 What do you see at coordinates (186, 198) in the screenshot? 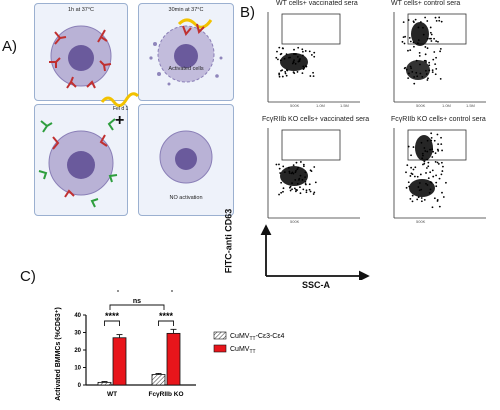
I see `no-activation-label: NO activation` at bounding box center [186, 198].